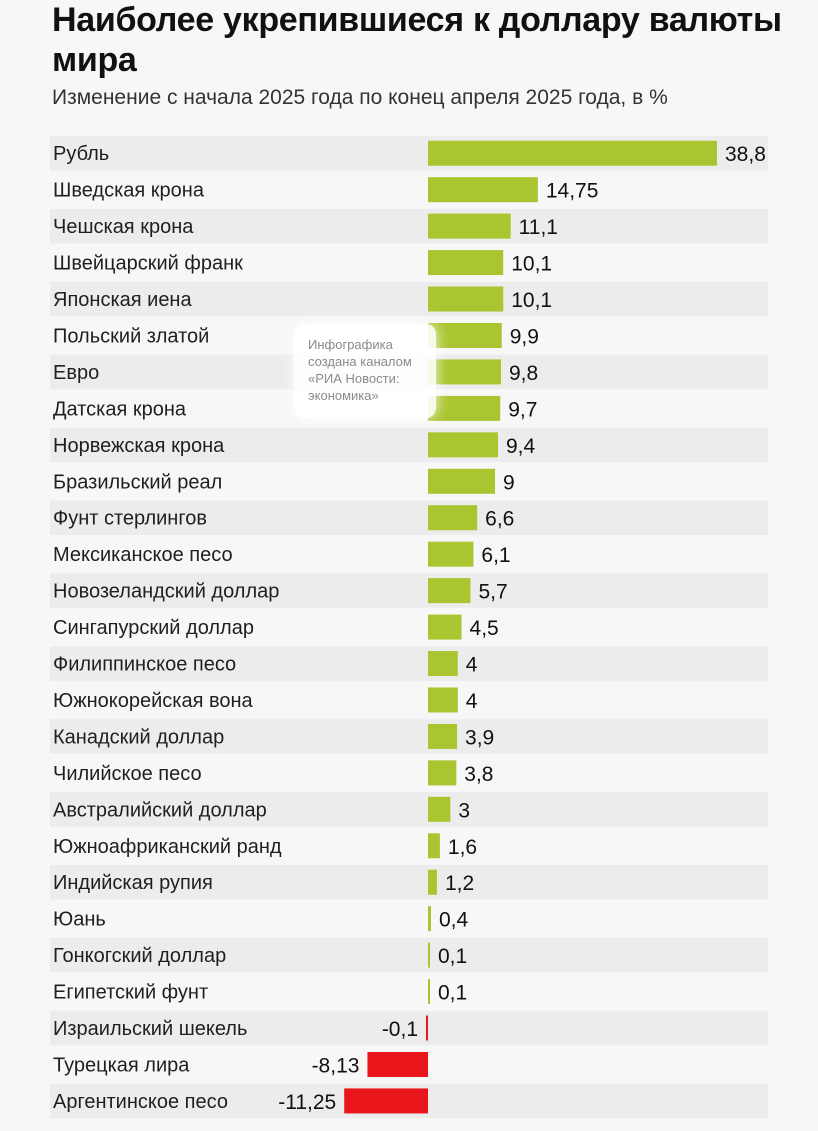 The width and height of the screenshot is (818, 1131). I want to click on value-label: 0,4, so click(454, 920).